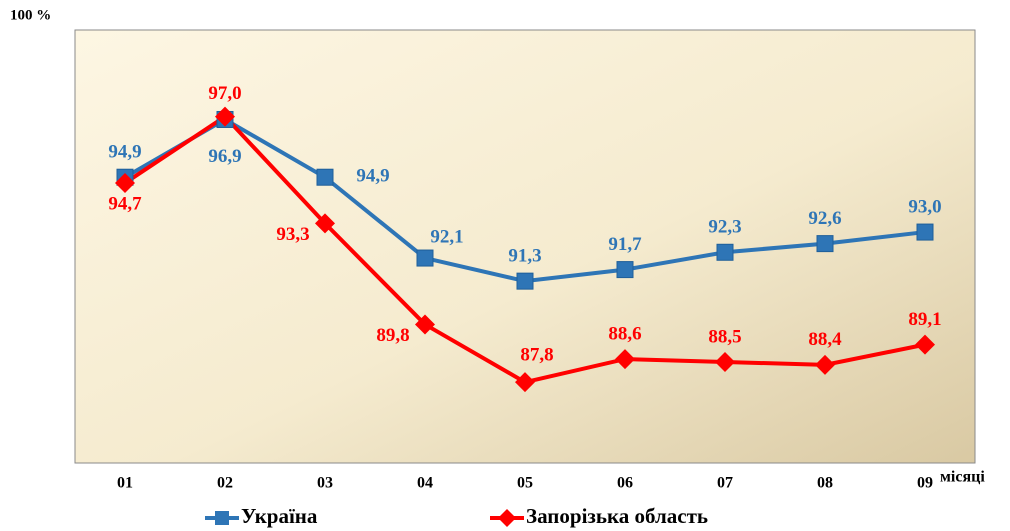 The height and width of the screenshot is (531, 1010). Describe the element at coordinates (224, 156) in the screenshot. I see `data-label: 96,9` at that location.